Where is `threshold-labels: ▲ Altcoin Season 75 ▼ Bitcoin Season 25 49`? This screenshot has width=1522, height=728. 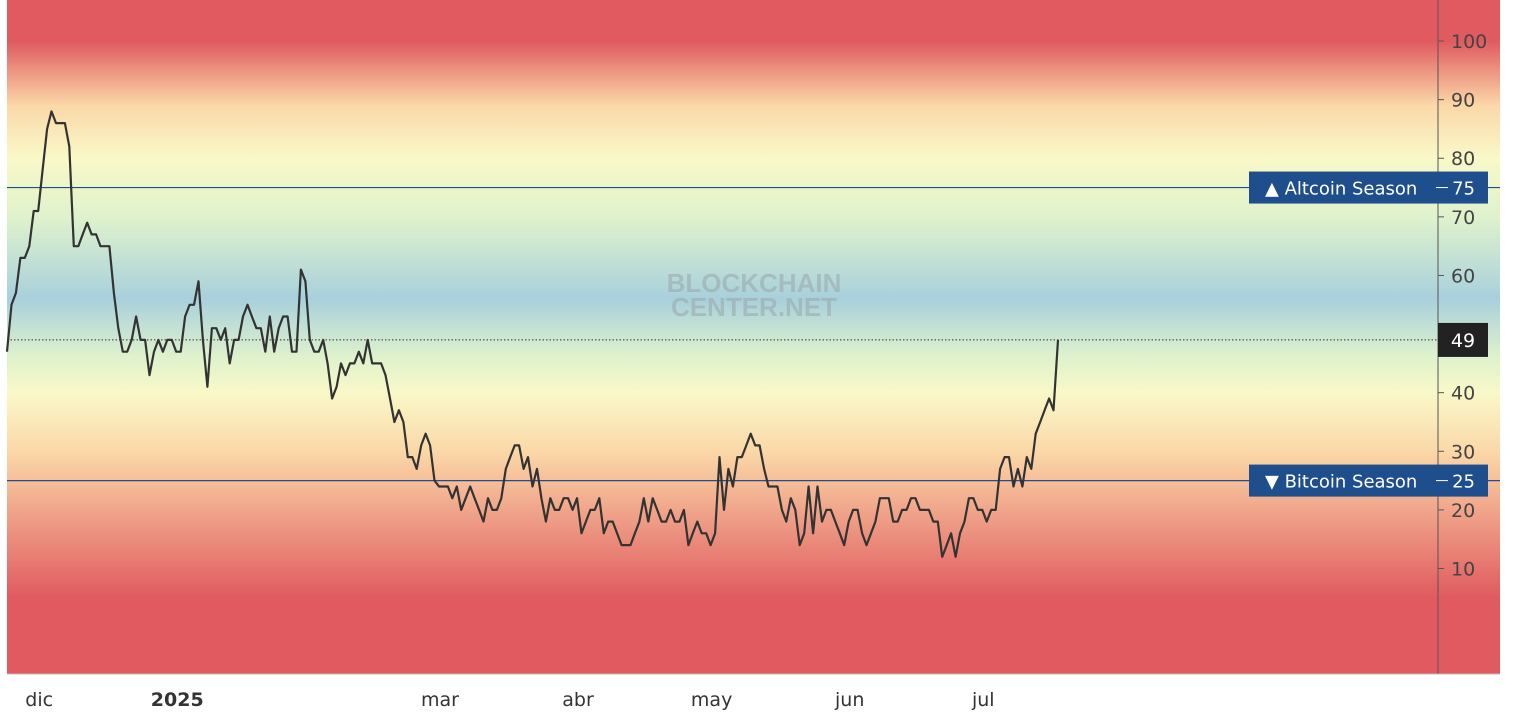
threshold-labels: ▲ Altcoin Season 75 ▼ Bitcoin Season 25 49 is located at coordinates (1368, 334).